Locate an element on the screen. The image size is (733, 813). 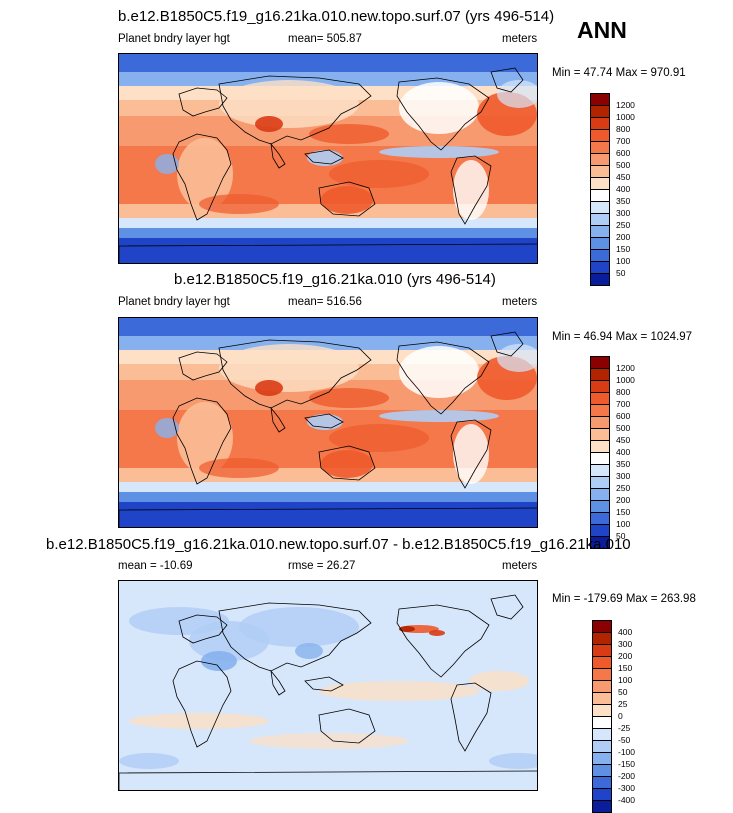
colorbar-label: 250 is located at coordinates (623, 225).